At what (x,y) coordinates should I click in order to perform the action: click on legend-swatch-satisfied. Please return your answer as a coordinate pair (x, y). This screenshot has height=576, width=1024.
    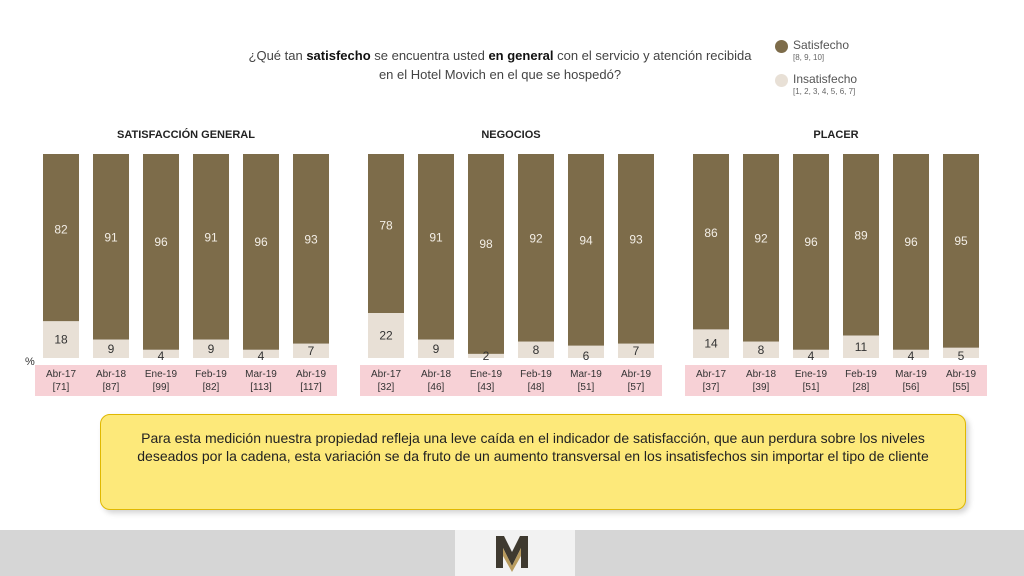
    Looking at the image, I should click on (781, 46).